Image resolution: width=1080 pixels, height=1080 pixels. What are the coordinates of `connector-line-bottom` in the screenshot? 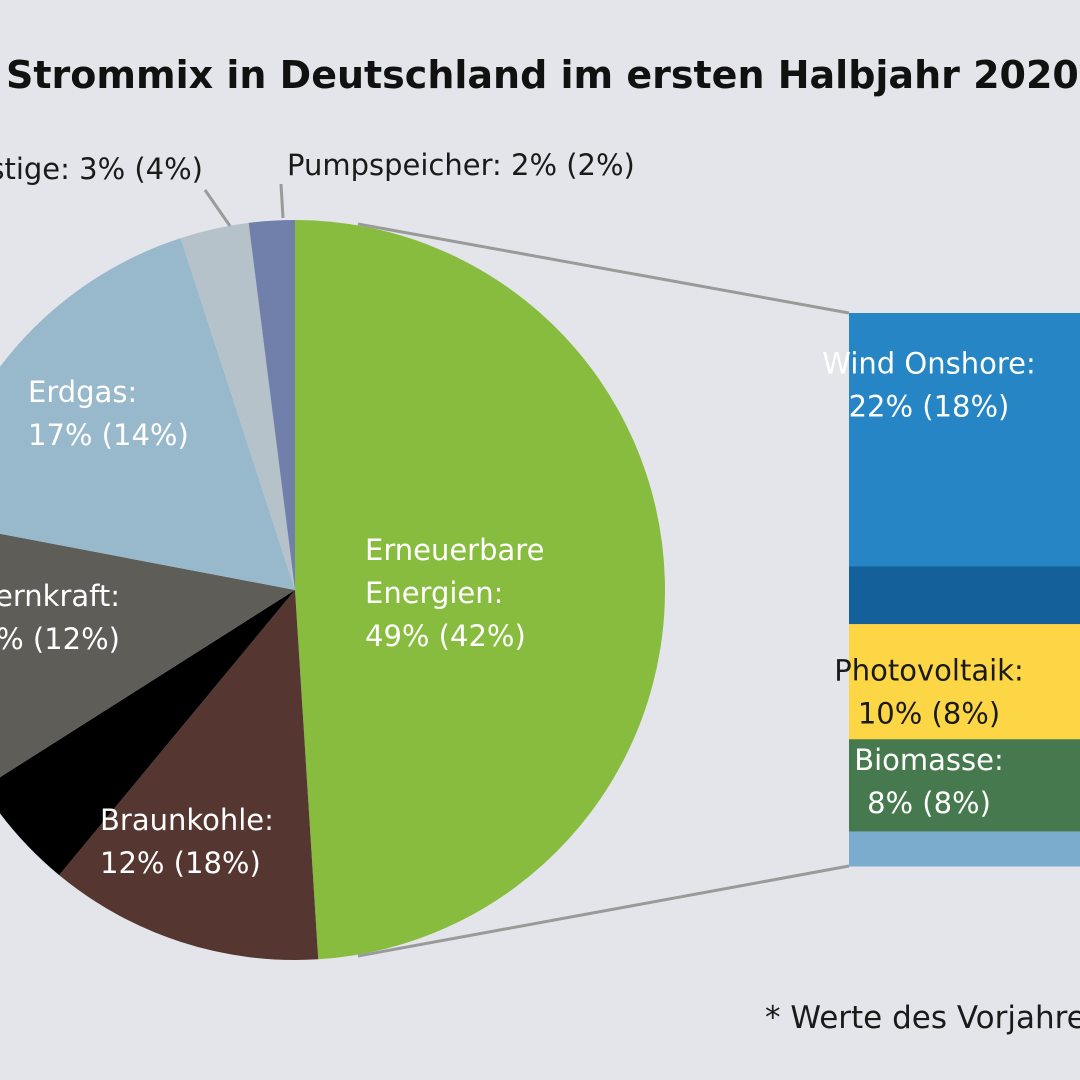 It's located at (603, 911).